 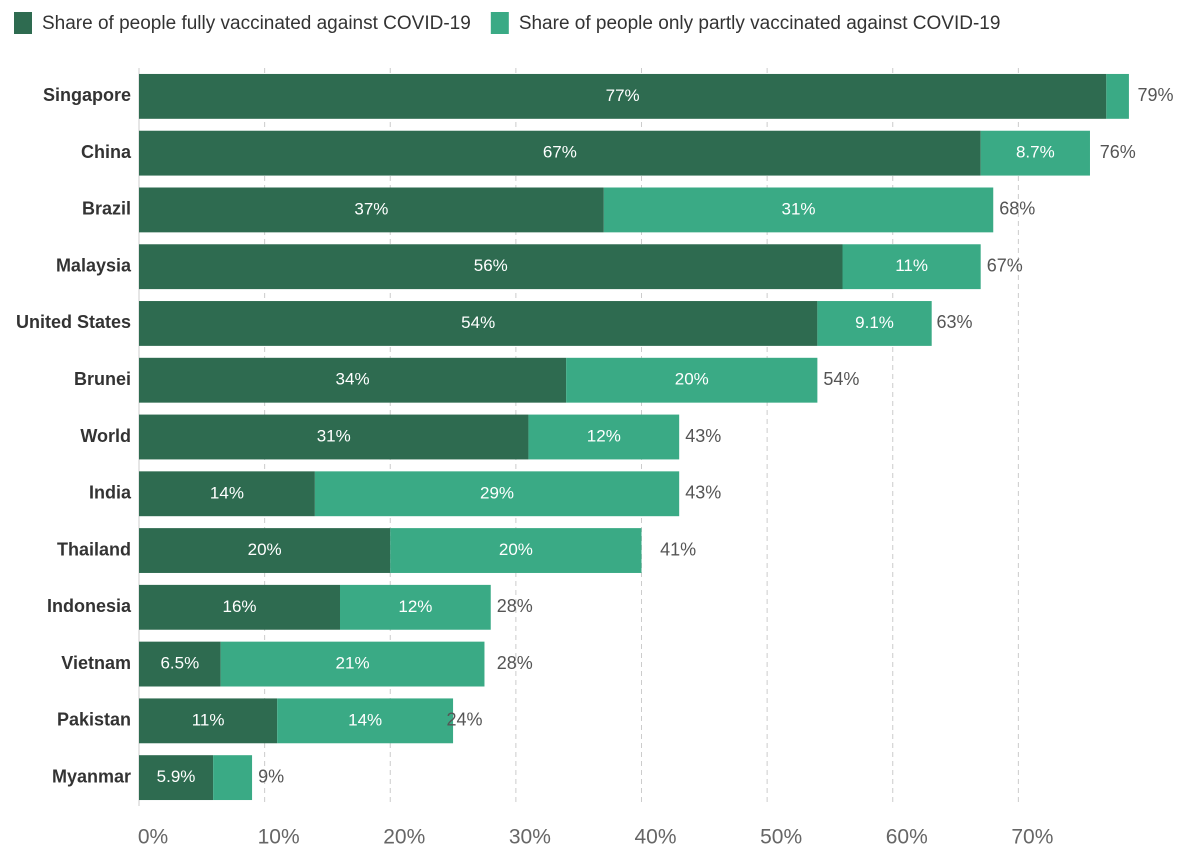 What do you see at coordinates (781, 837) in the screenshot?
I see `x-tick-label: 50%` at bounding box center [781, 837].